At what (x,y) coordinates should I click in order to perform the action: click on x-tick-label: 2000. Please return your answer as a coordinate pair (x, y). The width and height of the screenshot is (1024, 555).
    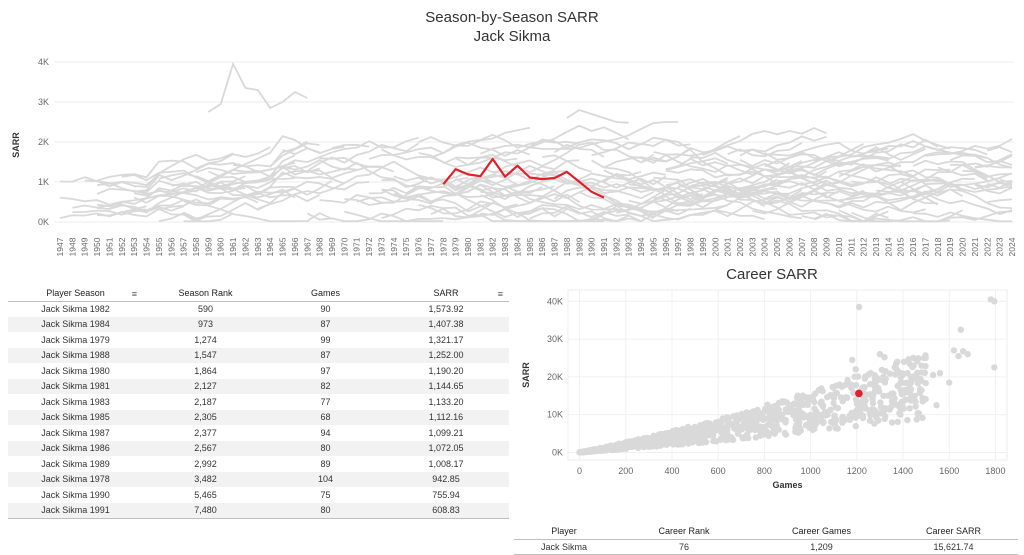
    Looking at the image, I should click on (715, 246).